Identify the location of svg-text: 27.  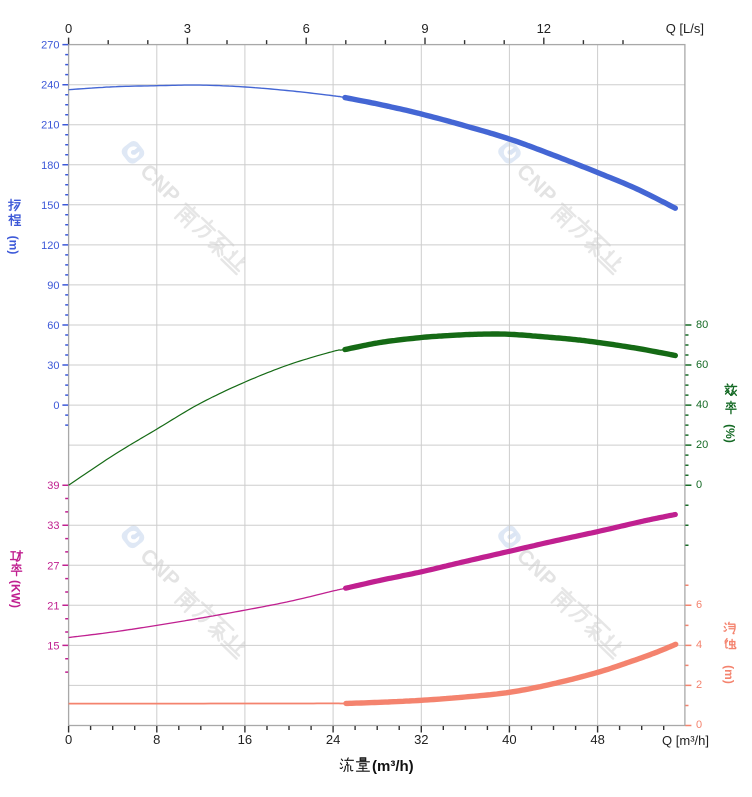
(53, 566).